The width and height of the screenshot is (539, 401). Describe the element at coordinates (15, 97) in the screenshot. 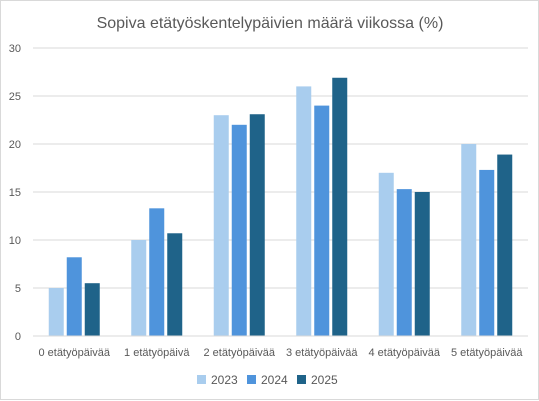

I see `y-tick-label: 25` at that location.